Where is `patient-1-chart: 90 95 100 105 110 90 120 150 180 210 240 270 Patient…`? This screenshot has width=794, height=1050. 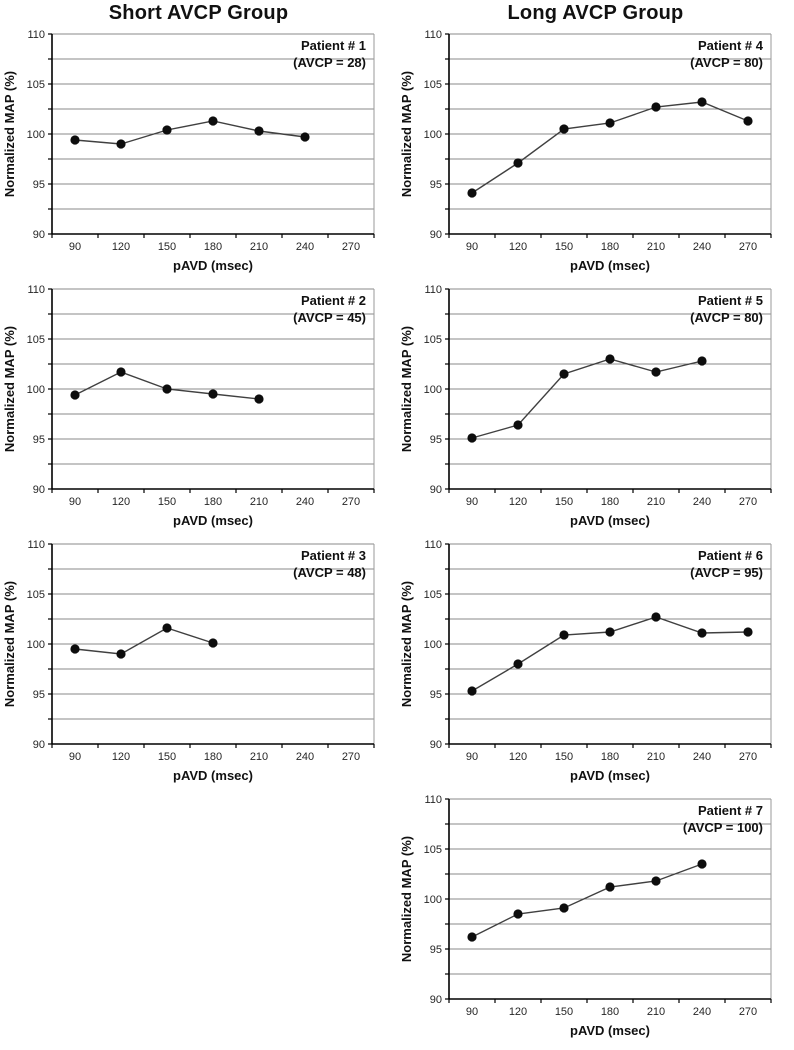
patient-1-chart: 90 95 100 105 110 90 120 150 180 210 240 270 Patient… is located at coordinates (198, 155).